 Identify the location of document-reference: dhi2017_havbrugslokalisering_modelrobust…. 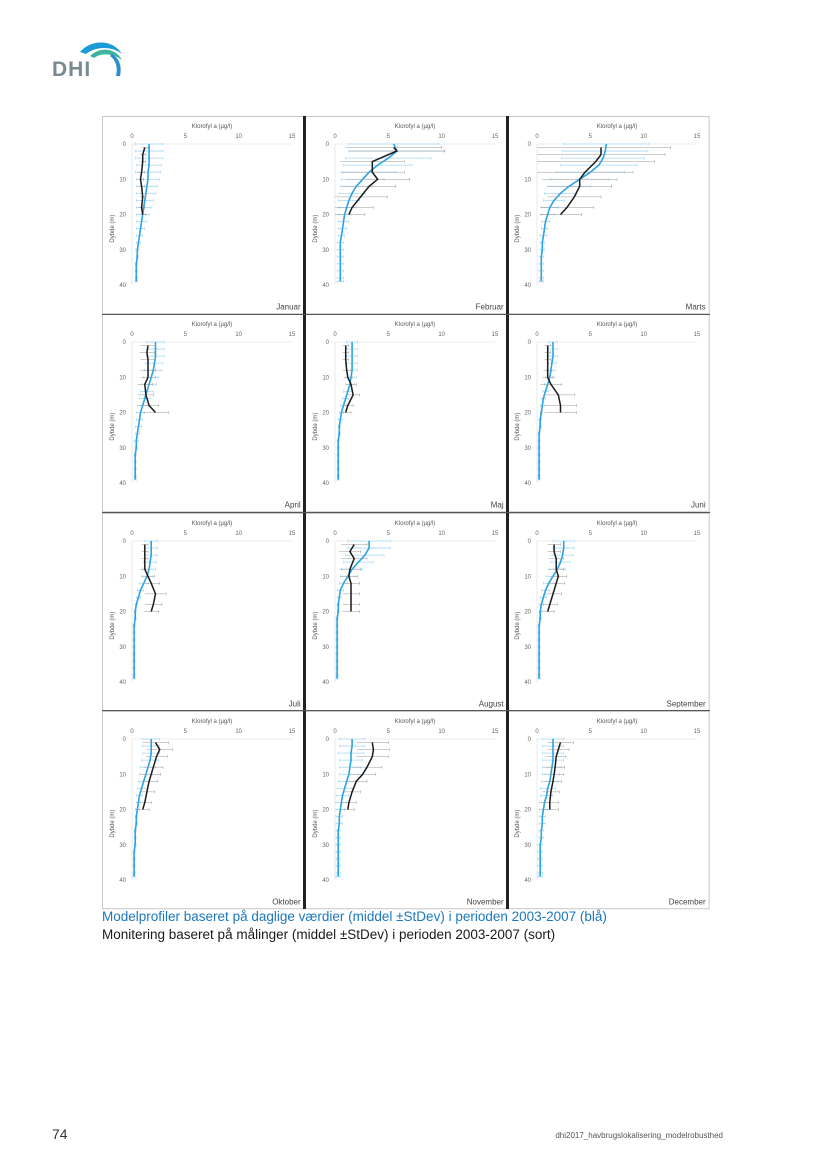
(639, 1135).